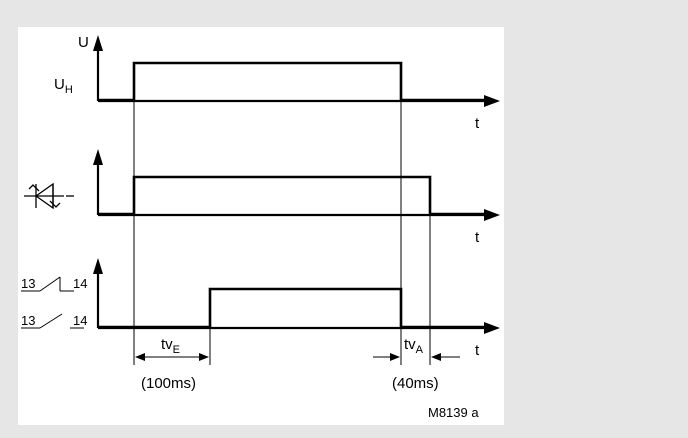 Image resolution: width=688 pixels, height=438 pixels. Describe the element at coordinates (63, 86) in the screenshot. I see `uh-level-label: UH` at that location.